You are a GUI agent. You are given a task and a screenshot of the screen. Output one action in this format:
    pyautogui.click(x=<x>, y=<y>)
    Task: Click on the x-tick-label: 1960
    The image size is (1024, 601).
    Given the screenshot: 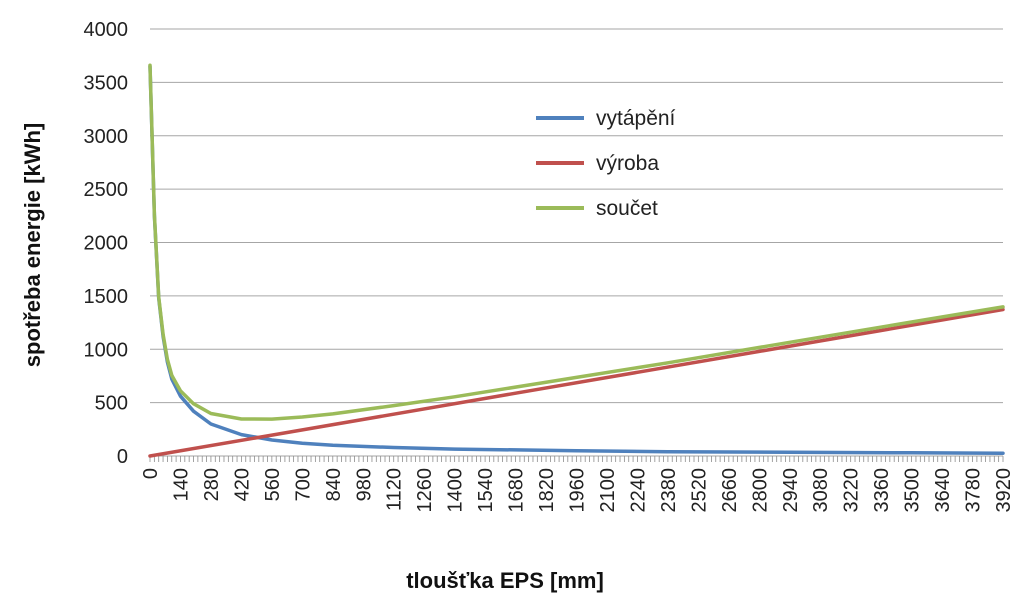 What is the action you would take?
    pyautogui.click(x=578, y=490)
    